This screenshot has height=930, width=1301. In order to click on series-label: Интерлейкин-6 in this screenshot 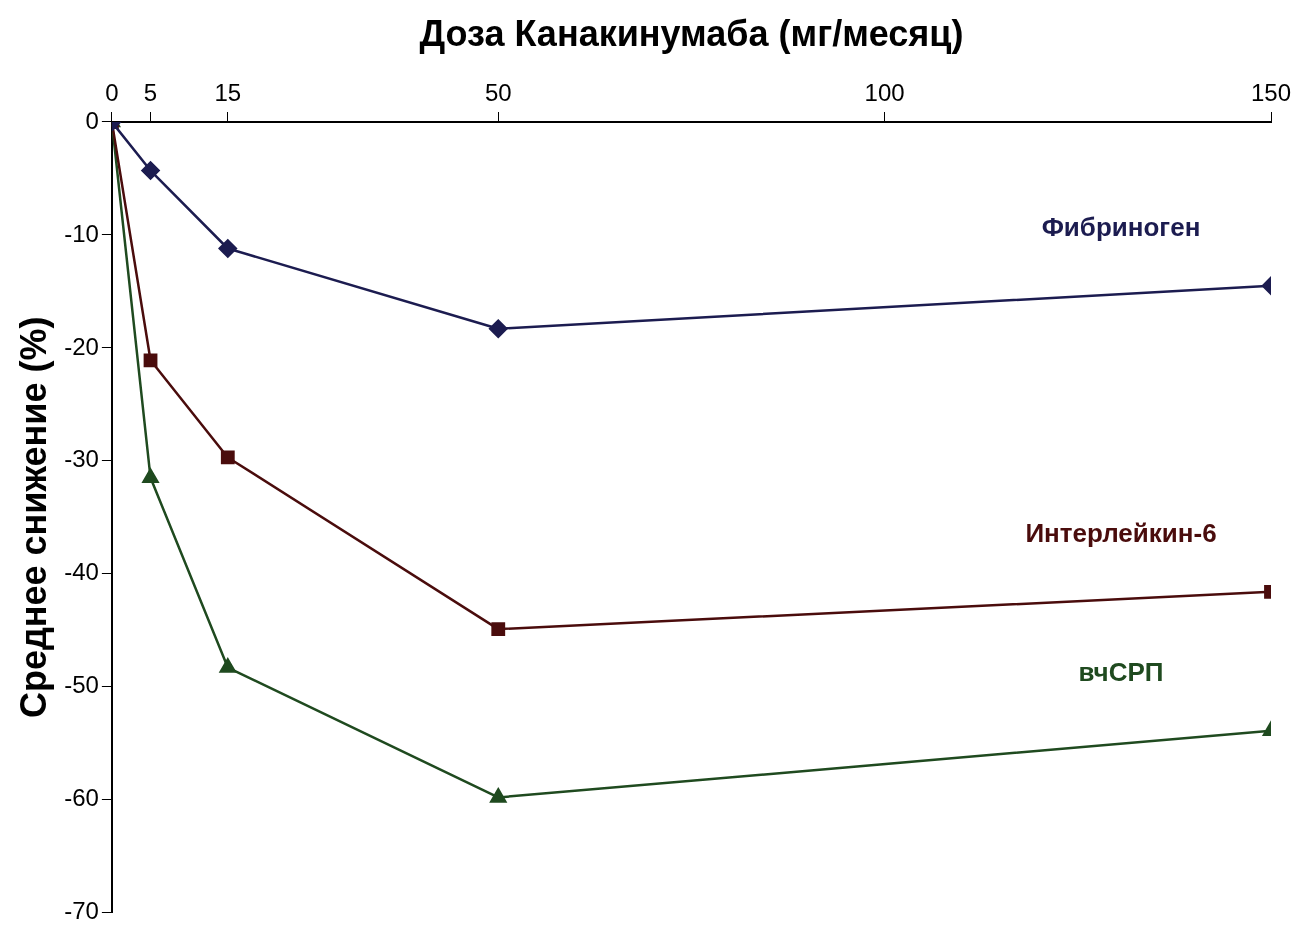, I will do `click(1121, 532)`.